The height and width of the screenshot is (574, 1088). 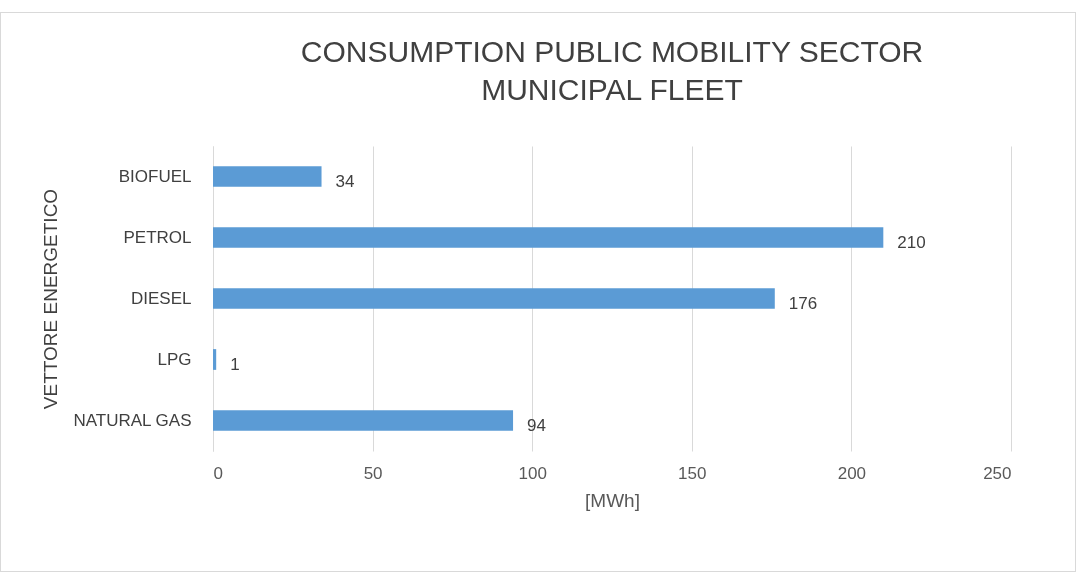 I want to click on data-label: 1, so click(x=235, y=364).